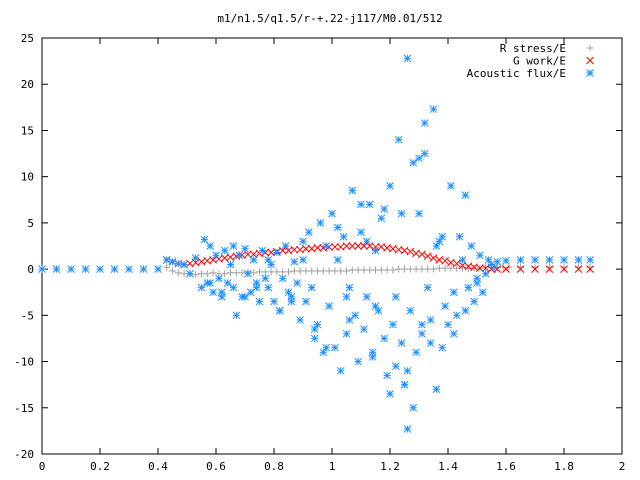 The image size is (640, 480). Describe the element at coordinates (533, 48) in the screenshot. I see `legend-label: R stress/E` at that location.